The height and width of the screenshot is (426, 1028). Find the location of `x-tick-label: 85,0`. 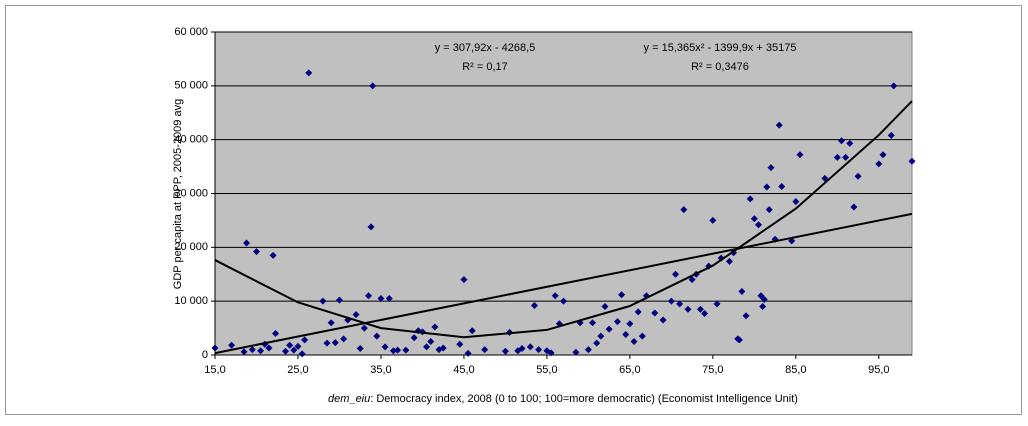

x-tick-label: 85,0 is located at coordinates (795, 370).